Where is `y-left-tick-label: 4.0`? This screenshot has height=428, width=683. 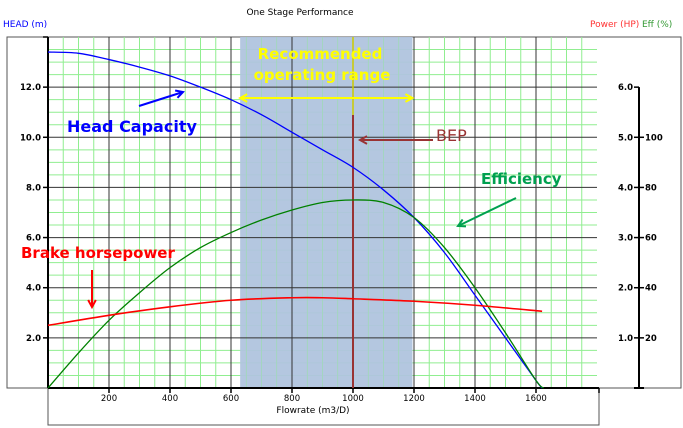 y-left-tick-label: 4.0 is located at coordinates (33, 289).